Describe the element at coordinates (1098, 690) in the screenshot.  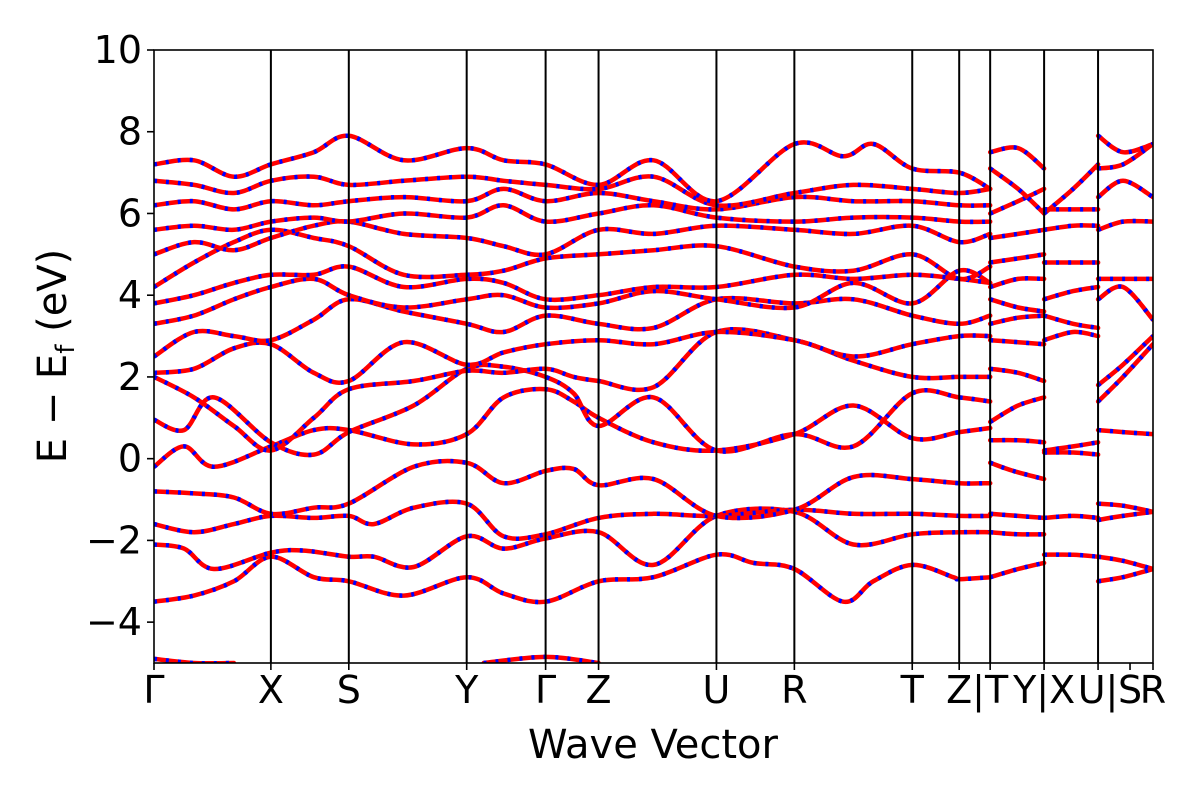
I see `x-tick-label-12: U|` at that location.